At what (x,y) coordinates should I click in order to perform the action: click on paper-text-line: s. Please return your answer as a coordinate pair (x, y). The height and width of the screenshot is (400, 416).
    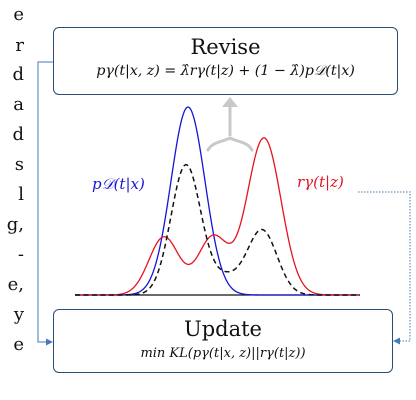
    Looking at the image, I should click on (19, 164).